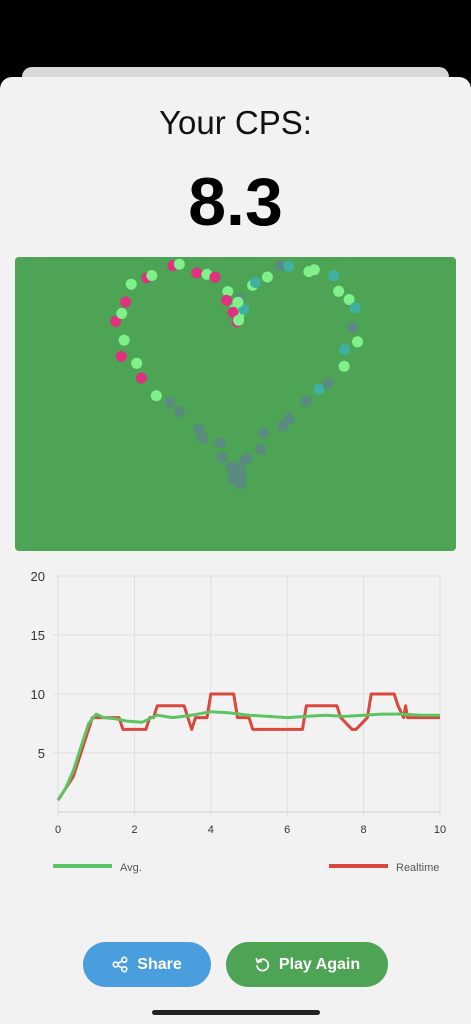 The image size is (471, 1024). I want to click on share-button-label: Share, so click(159, 964).